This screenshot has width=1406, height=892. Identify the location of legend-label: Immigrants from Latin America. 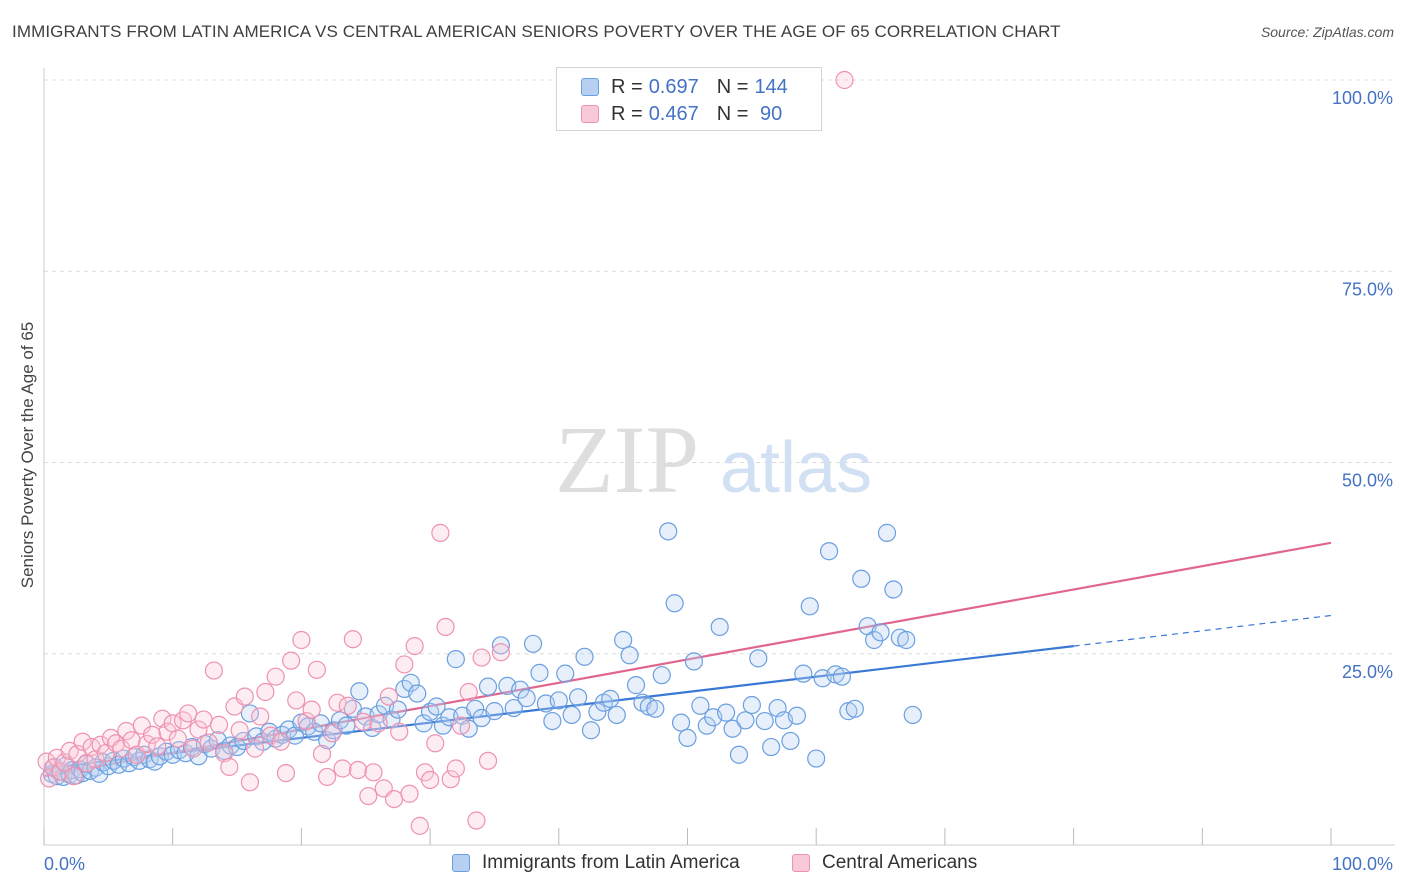
(611, 862).